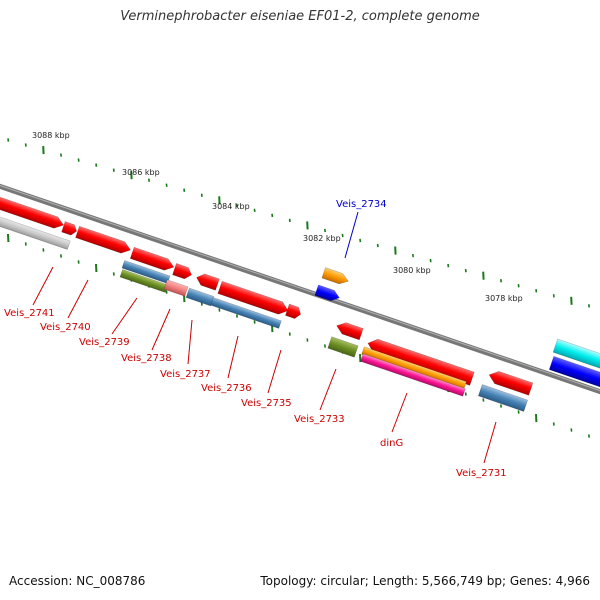 Image resolution: width=600 pixels, height=600 pixels. What do you see at coordinates (504, 298) in the screenshot?
I see `scale-label-3078: 3078 kbp` at bounding box center [504, 298].